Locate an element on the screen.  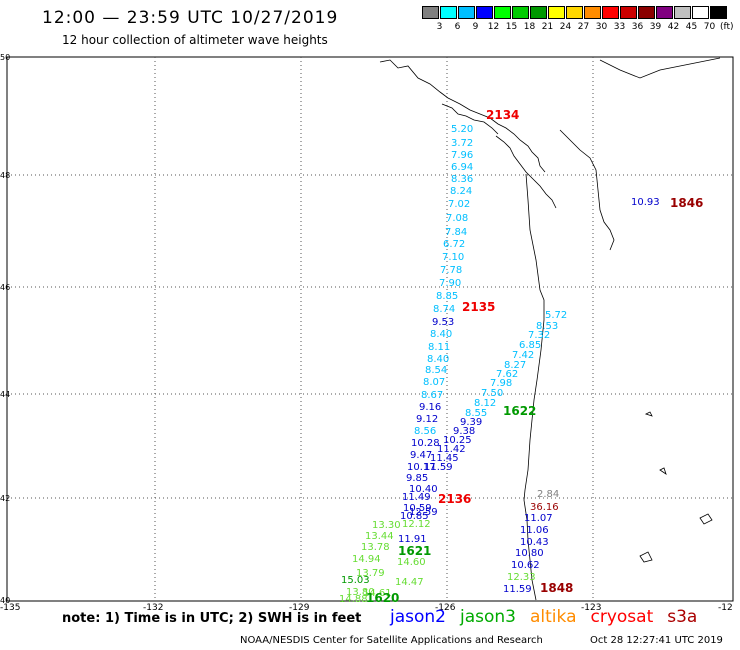
pass-time-label: 2135 is located at coordinates (478, 307).